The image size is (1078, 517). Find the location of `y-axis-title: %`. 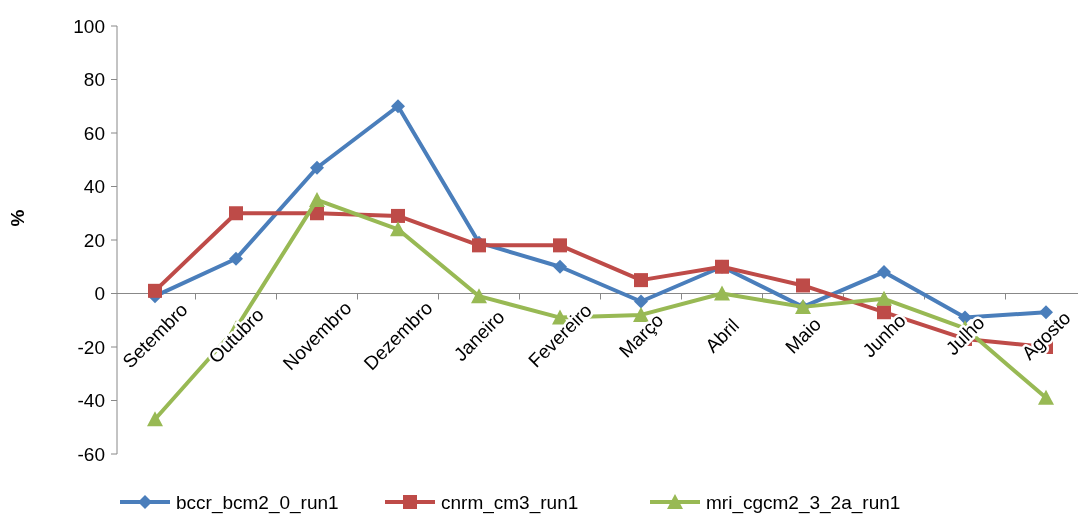

y-axis-title: % is located at coordinates (17, 218).